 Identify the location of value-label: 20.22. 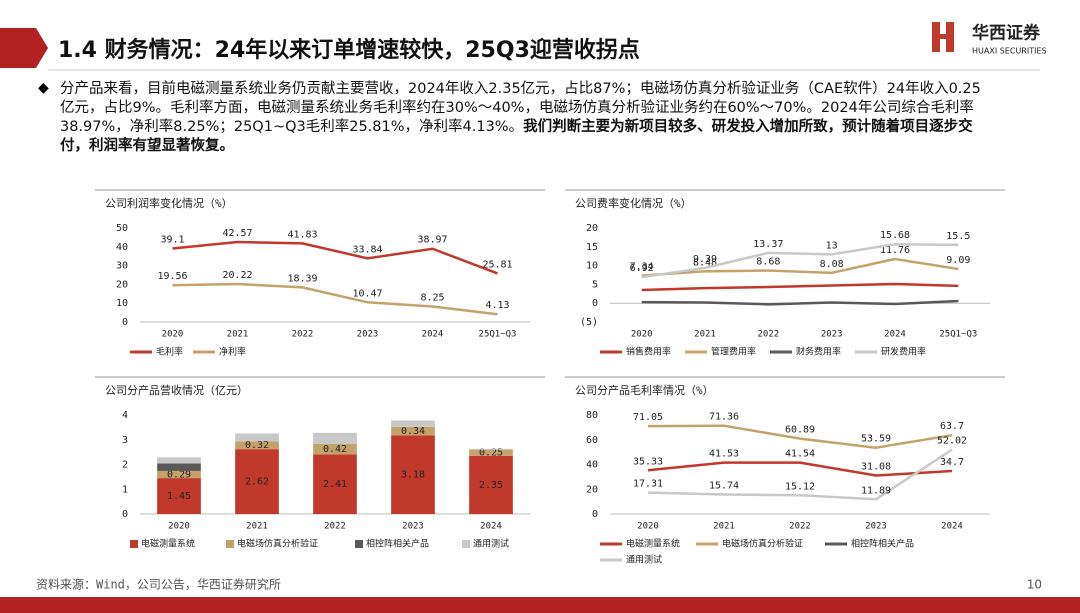
(237, 275).